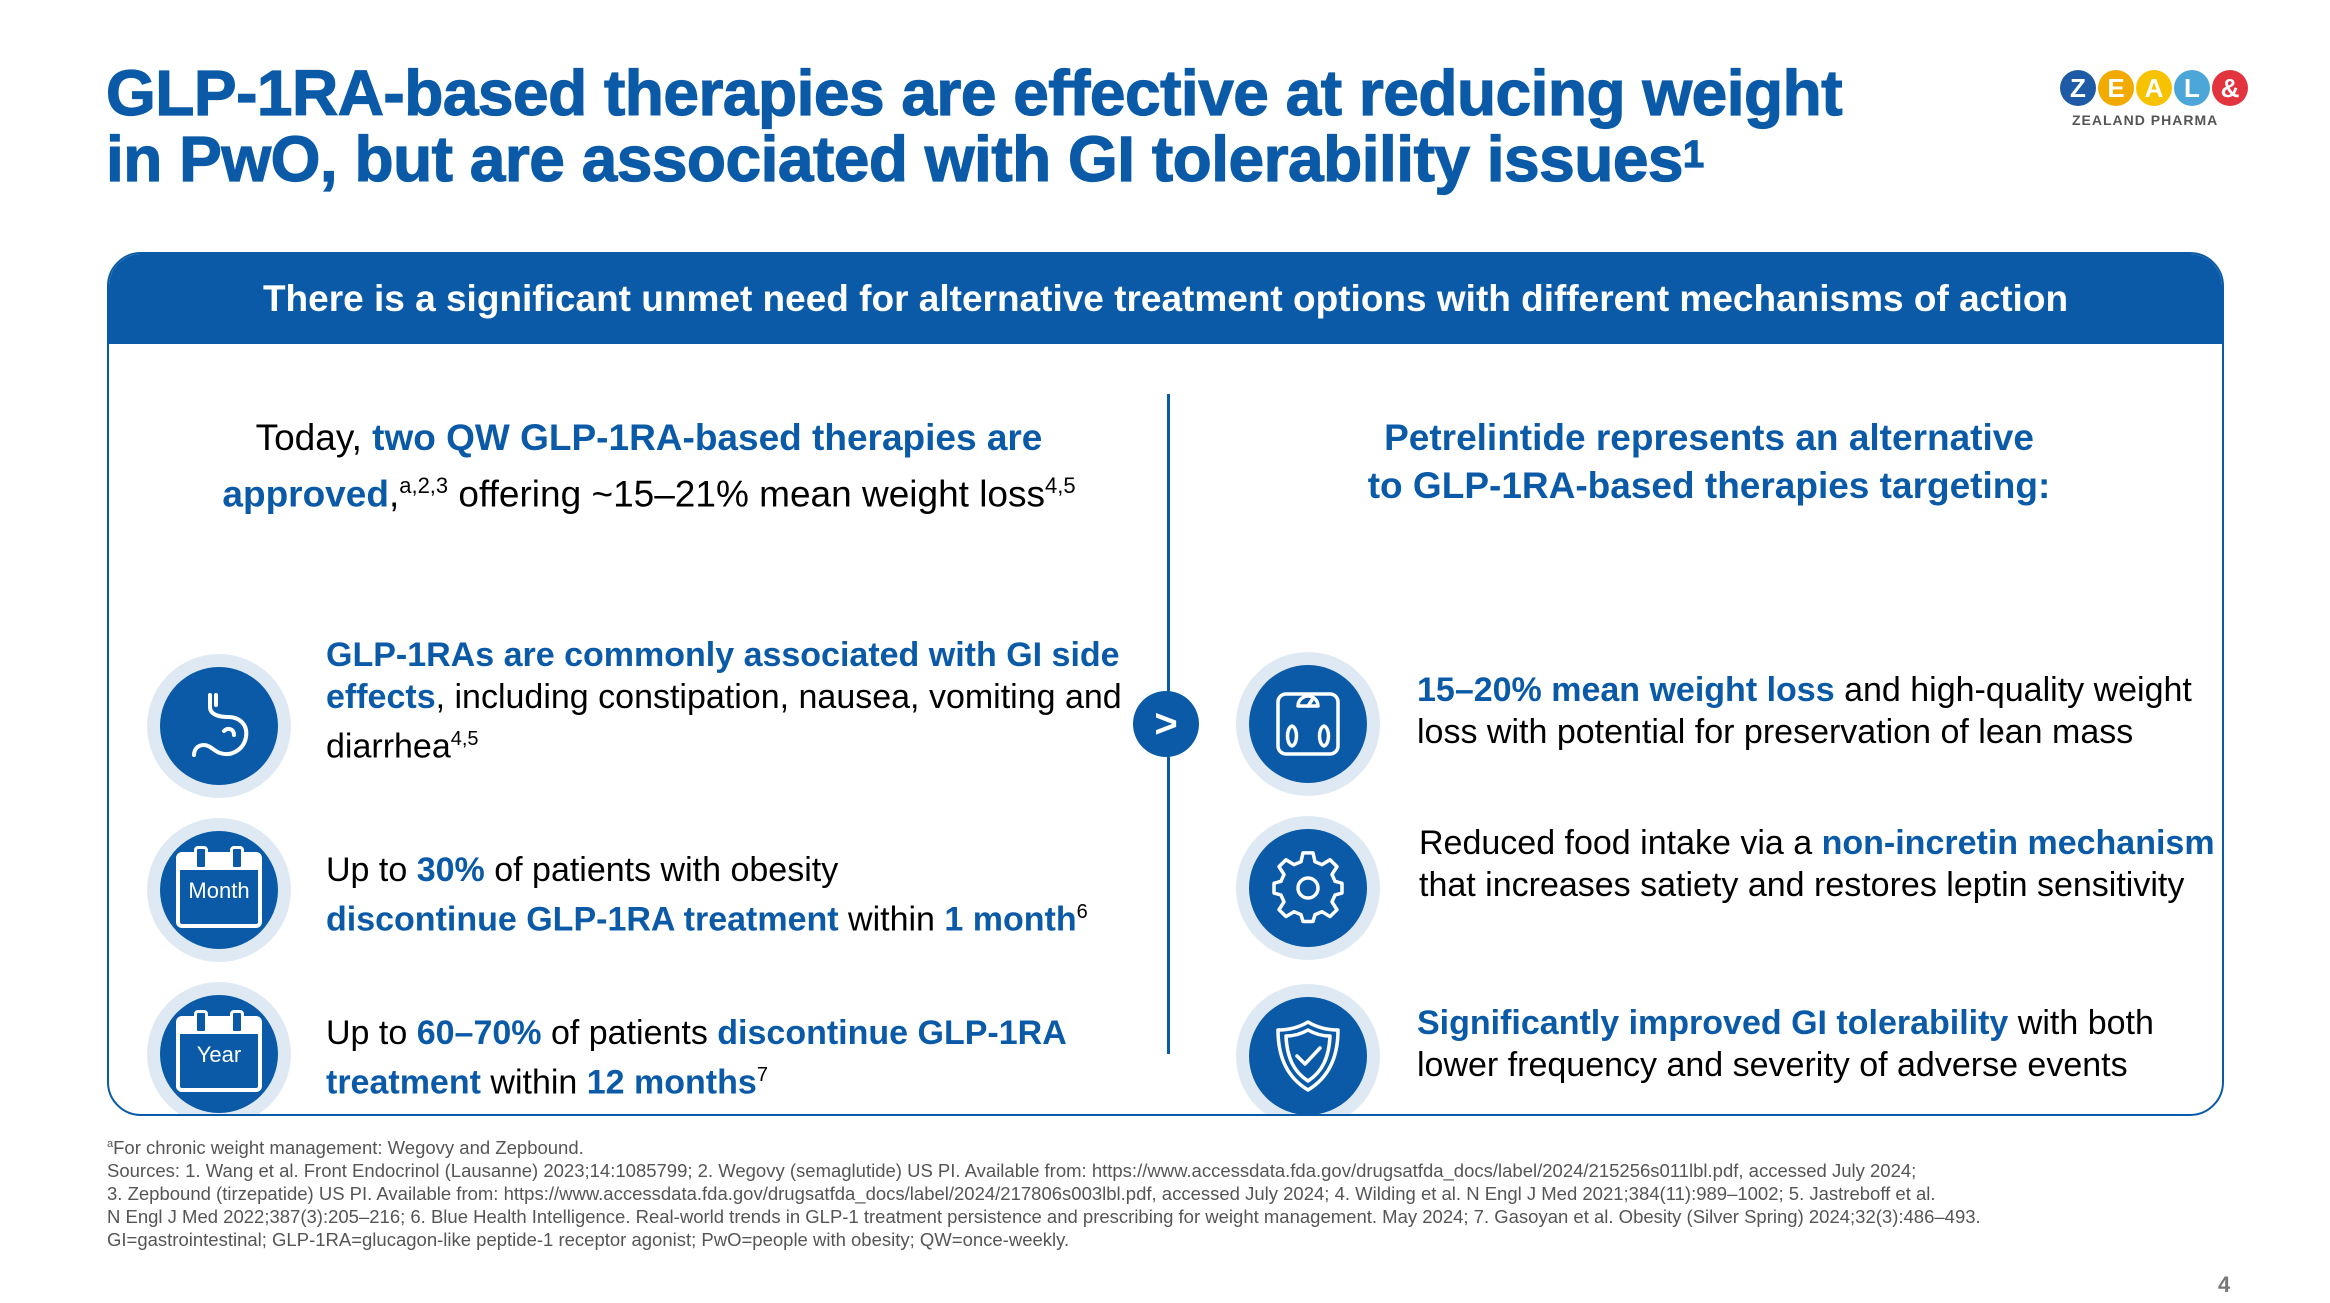 The width and height of the screenshot is (2330, 1303). I want to click on calendar-month-icon-badge: Month, so click(219, 890).